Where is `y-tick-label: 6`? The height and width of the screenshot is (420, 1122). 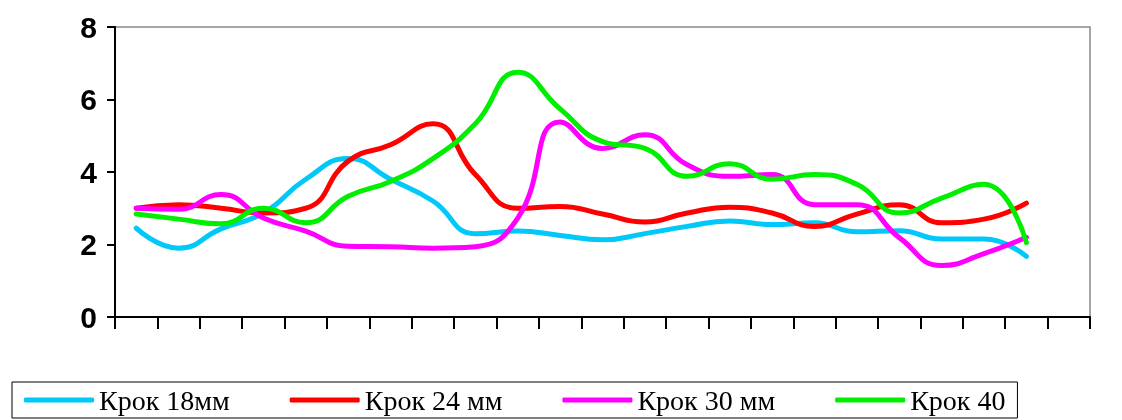 y-tick-label: 6 is located at coordinates (88, 99).